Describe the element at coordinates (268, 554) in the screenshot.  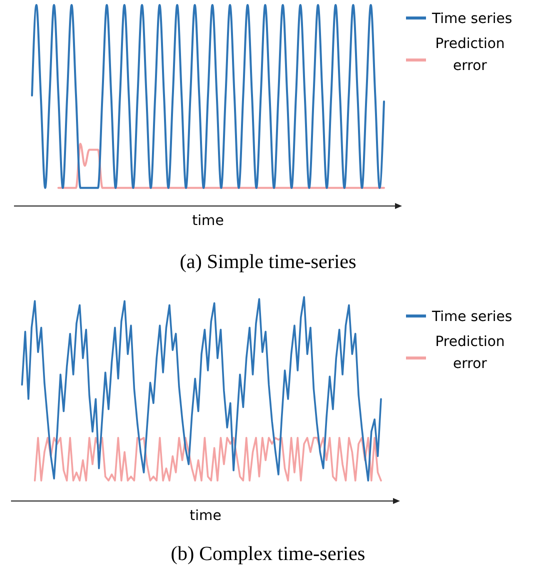
I see `text: (b) Complex time-series` at that location.